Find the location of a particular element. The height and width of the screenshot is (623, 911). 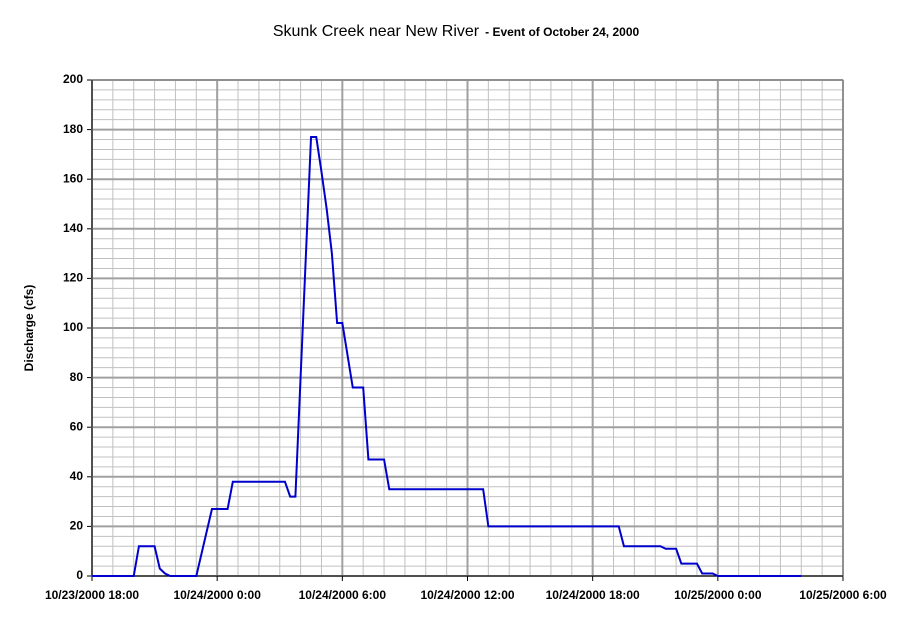

y-tick-label: 80 is located at coordinates (77, 377).